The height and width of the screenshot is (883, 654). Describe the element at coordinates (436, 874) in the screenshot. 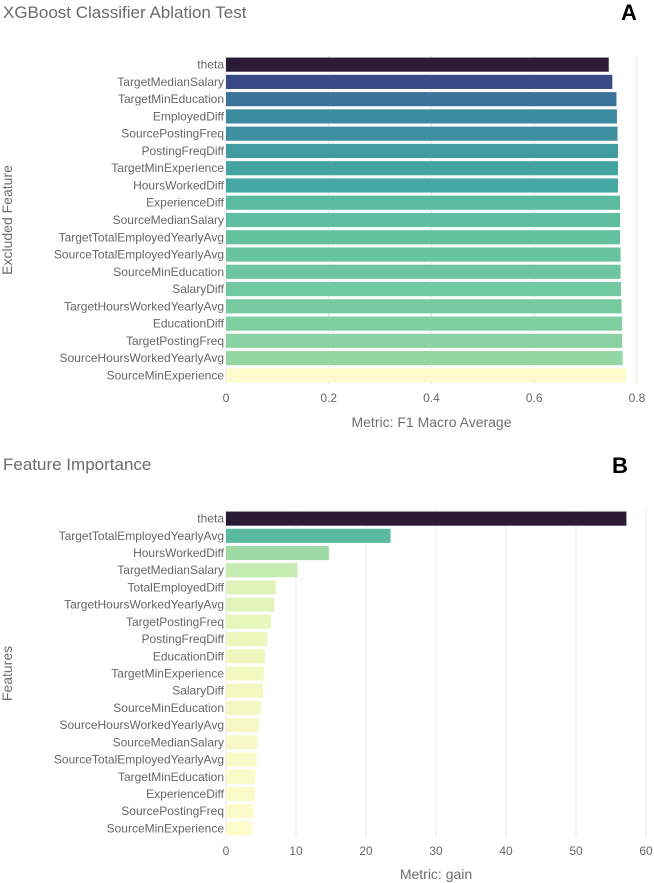

I see `x-axis-label: Metric: gain` at that location.